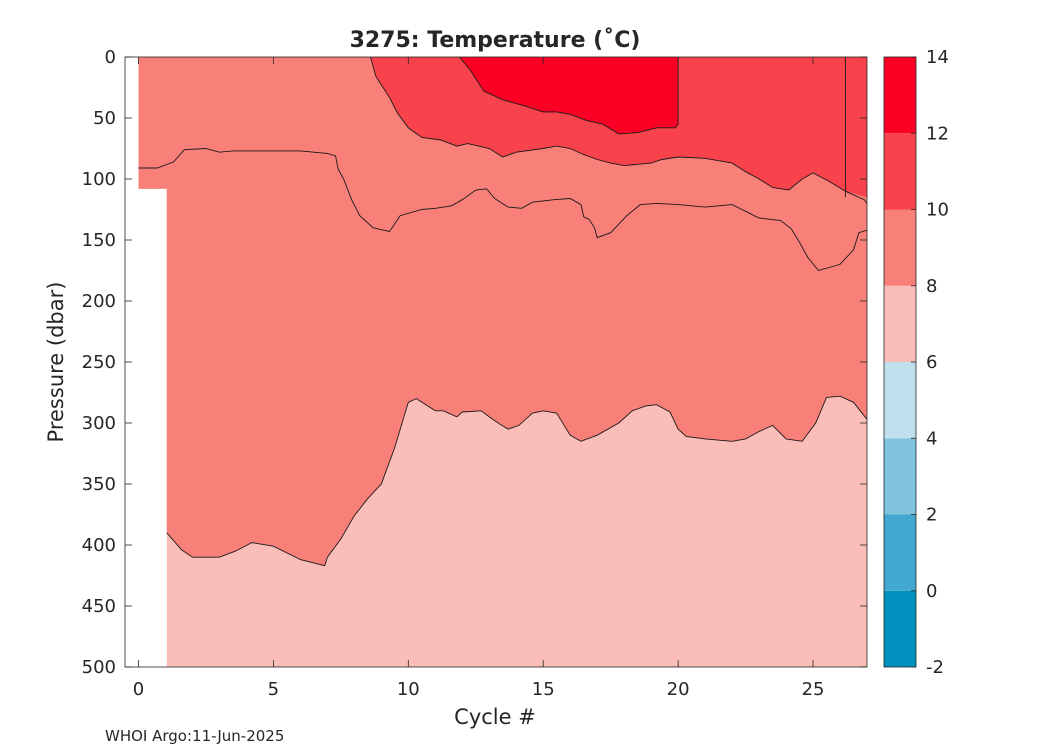 The image size is (1050, 754). Describe the element at coordinates (194, 736) in the screenshot. I see `footer-label: WHOI Argo:11-Jun-2025` at that location.